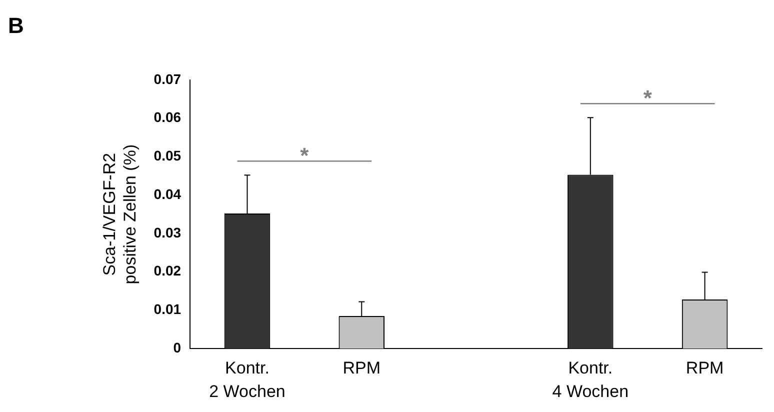 This screenshot has width=774, height=412. What do you see at coordinates (16, 25) in the screenshot?
I see `text: B` at bounding box center [16, 25].